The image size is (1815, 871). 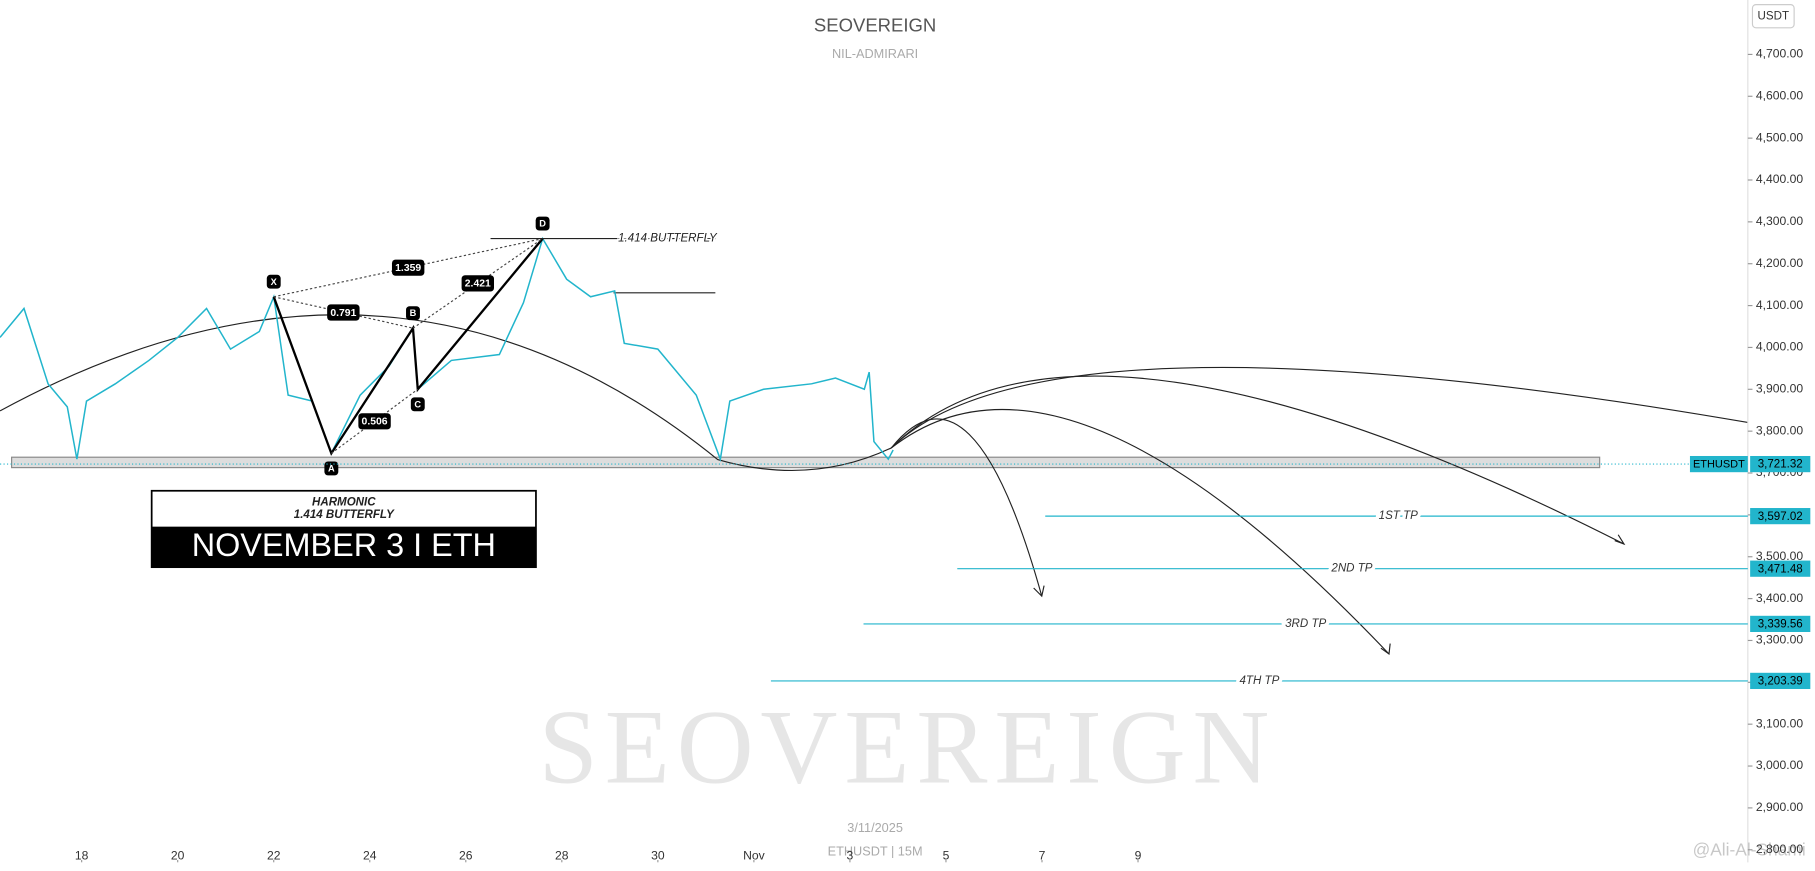 What do you see at coordinates (875, 25) in the screenshot?
I see `chart-title: SEOVEREIGN` at bounding box center [875, 25].